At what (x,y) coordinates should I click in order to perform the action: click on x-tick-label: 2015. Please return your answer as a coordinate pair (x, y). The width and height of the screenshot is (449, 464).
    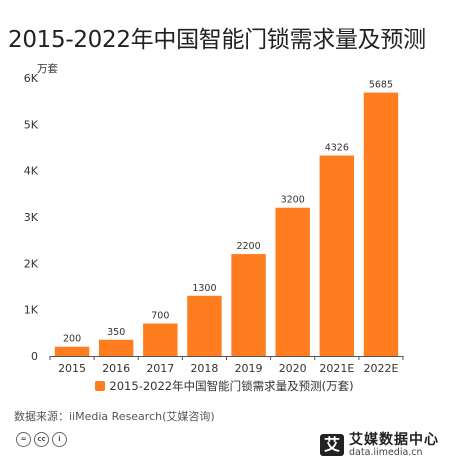
    Looking at the image, I should click on (72, 368).